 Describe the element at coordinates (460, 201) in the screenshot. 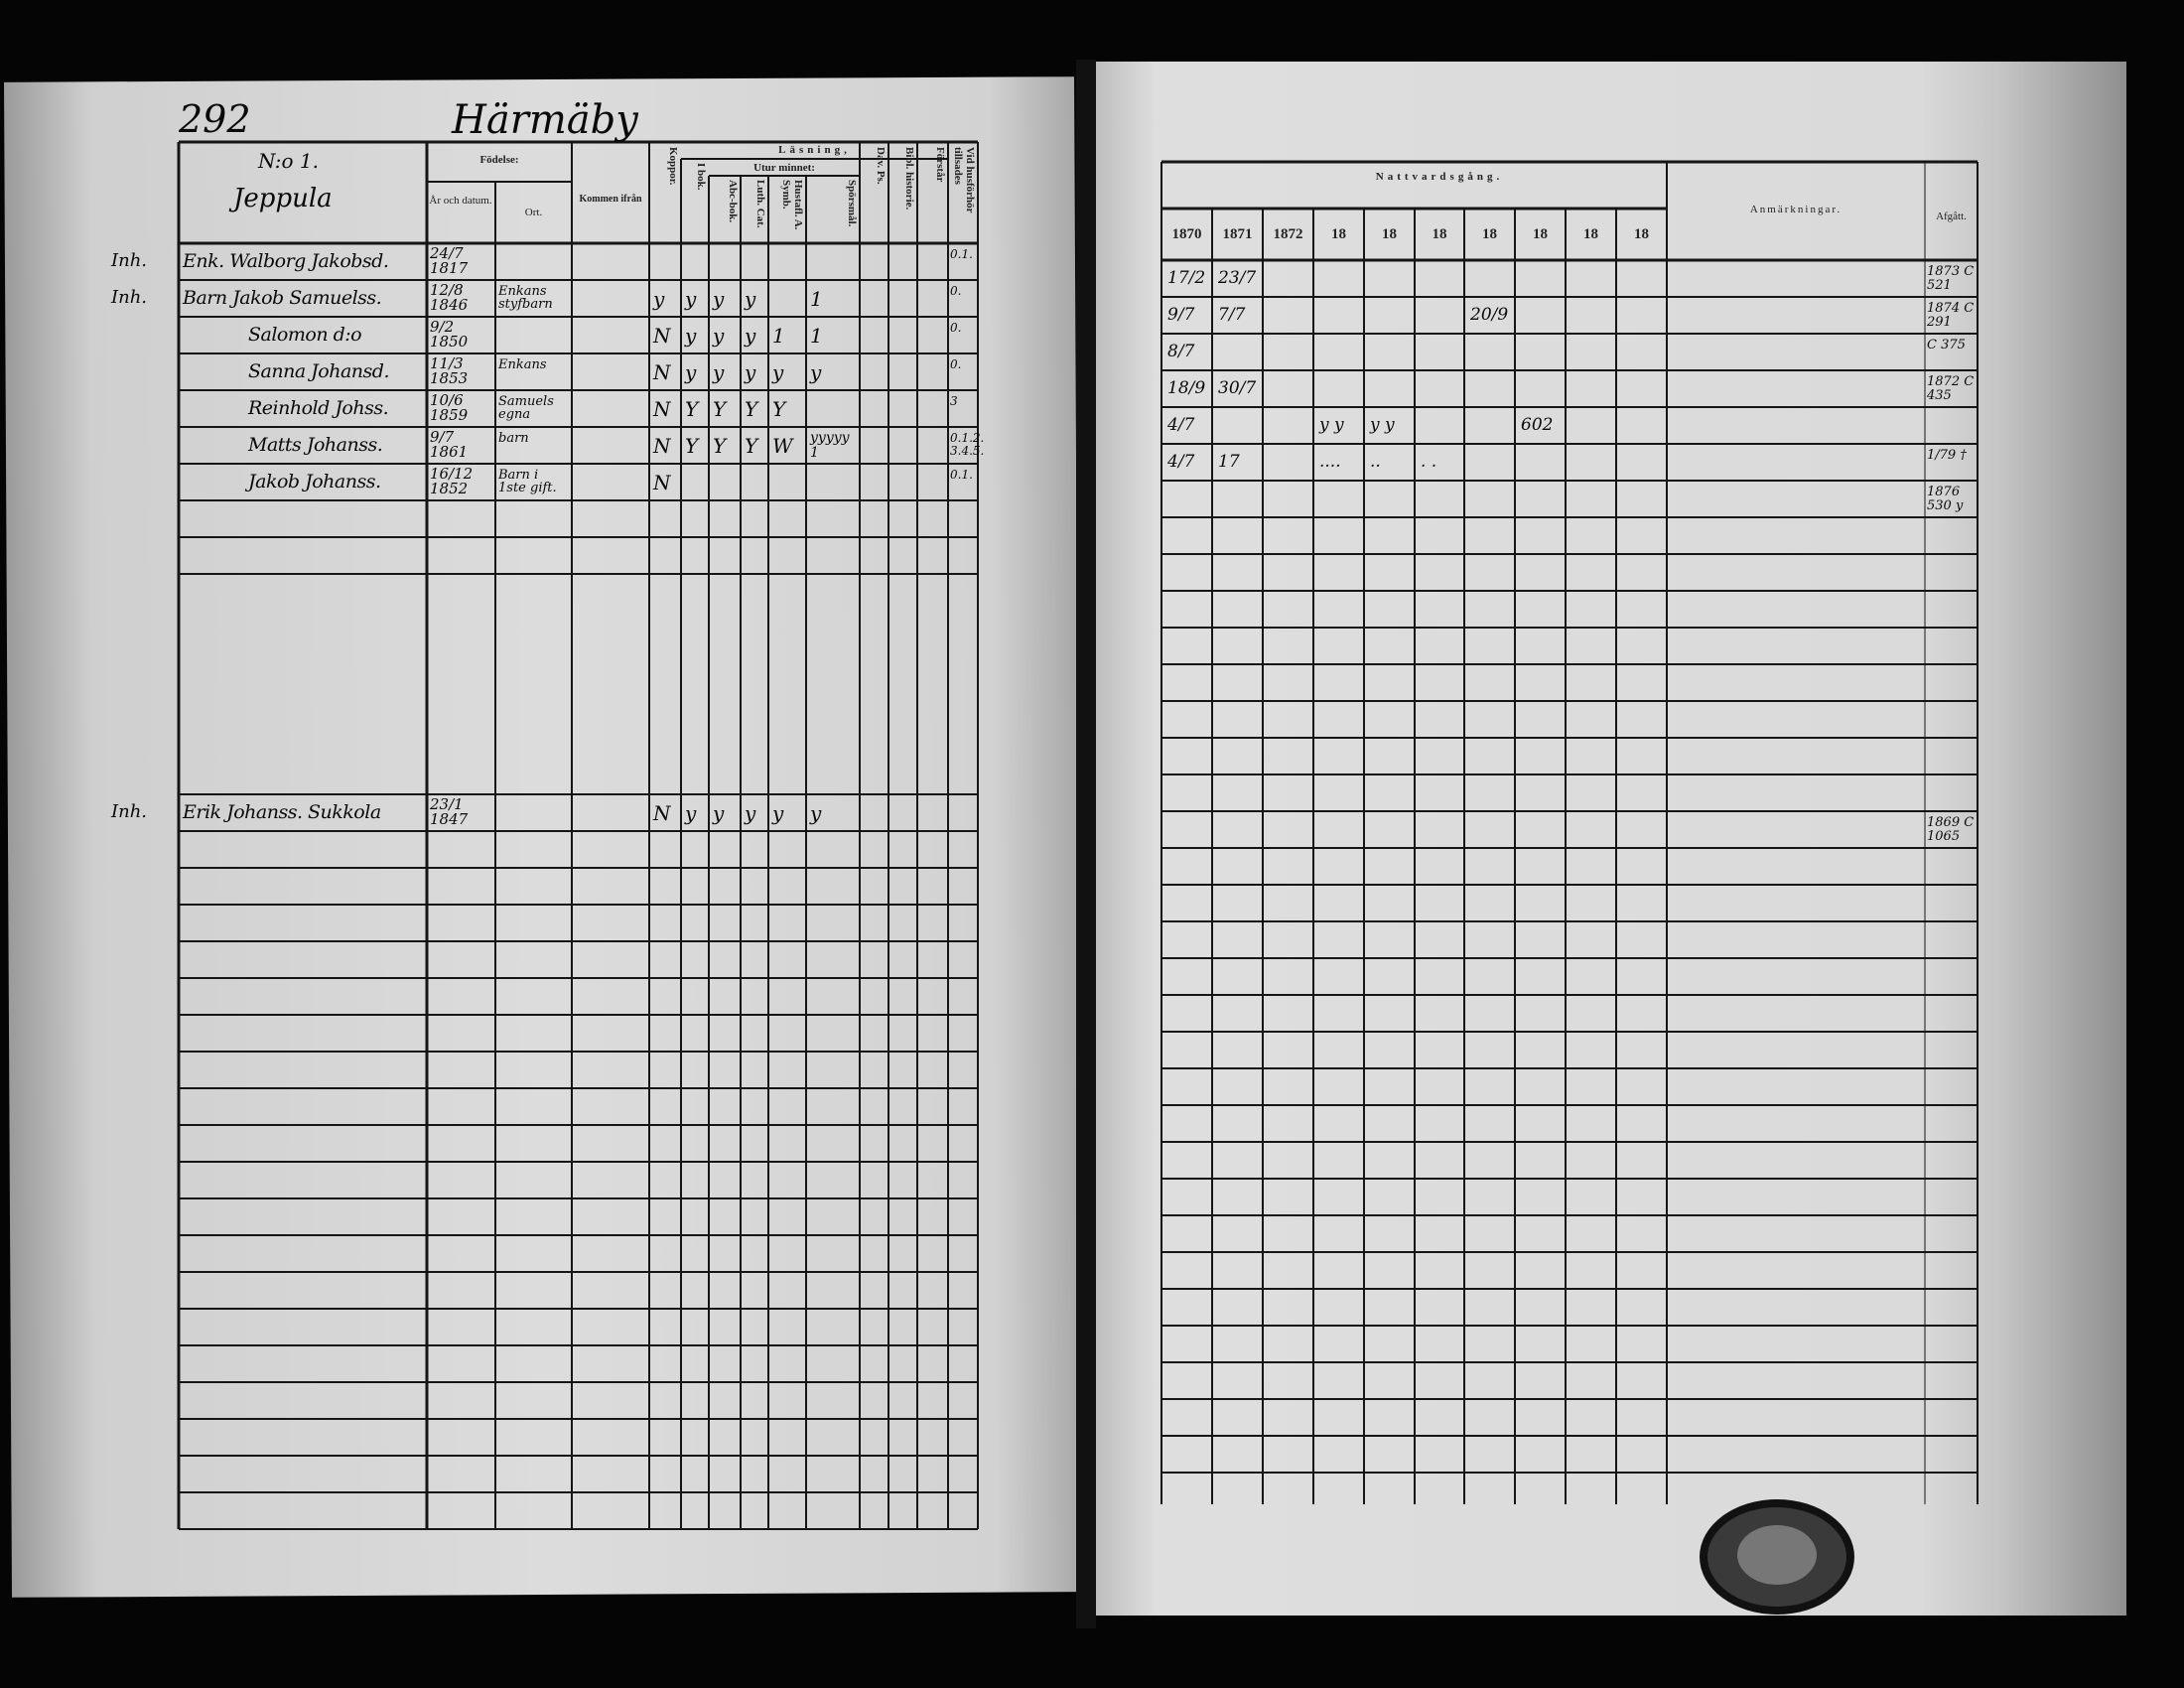

I see `header-birth-year: År och datum.` at that location.